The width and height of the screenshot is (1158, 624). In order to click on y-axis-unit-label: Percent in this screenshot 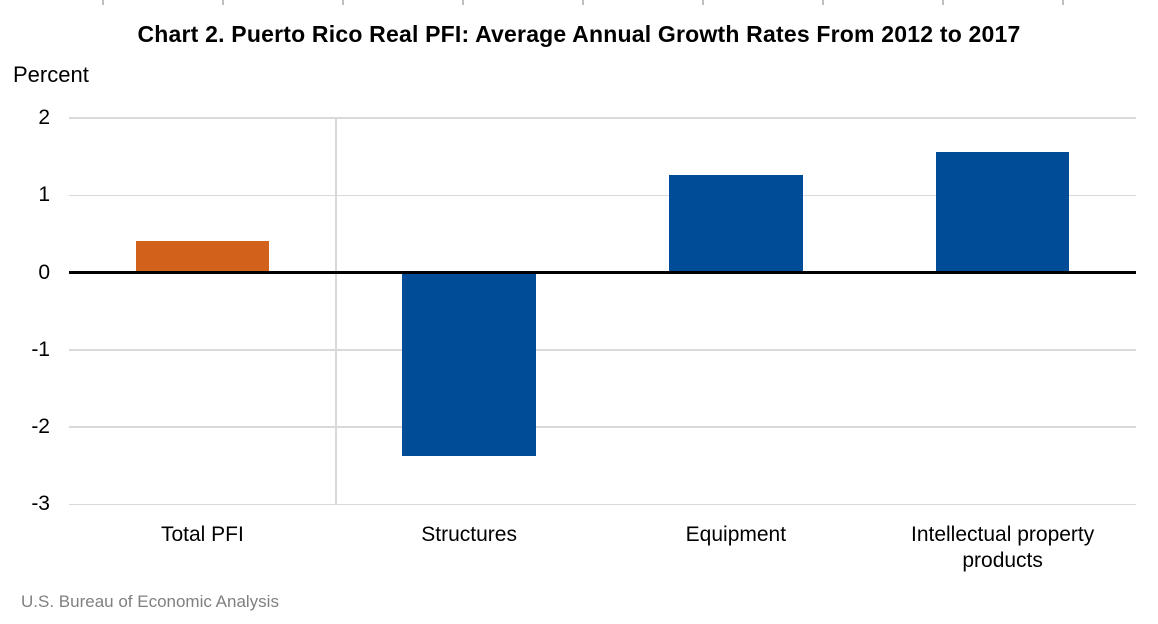, I will do `click(51, 74)`.